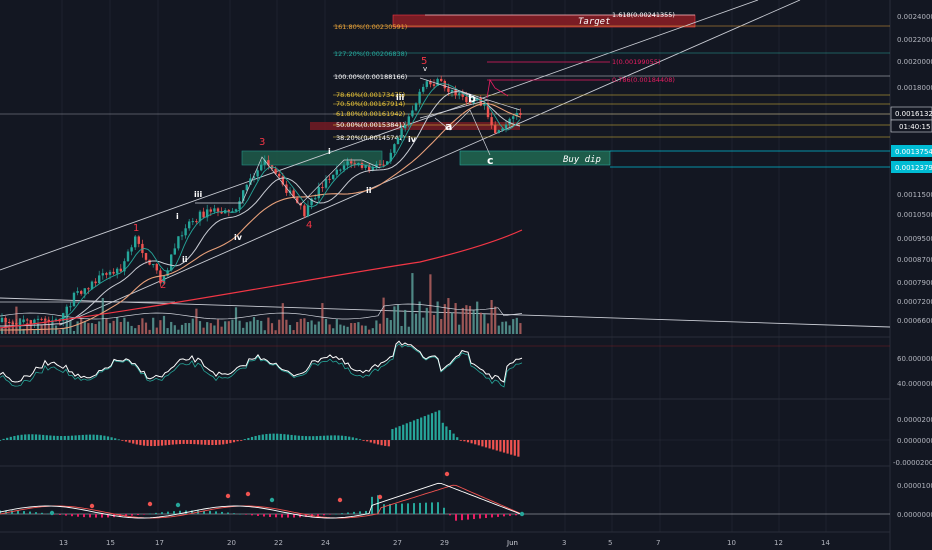  I want to click on wave-label: iv, so click(238, 237).